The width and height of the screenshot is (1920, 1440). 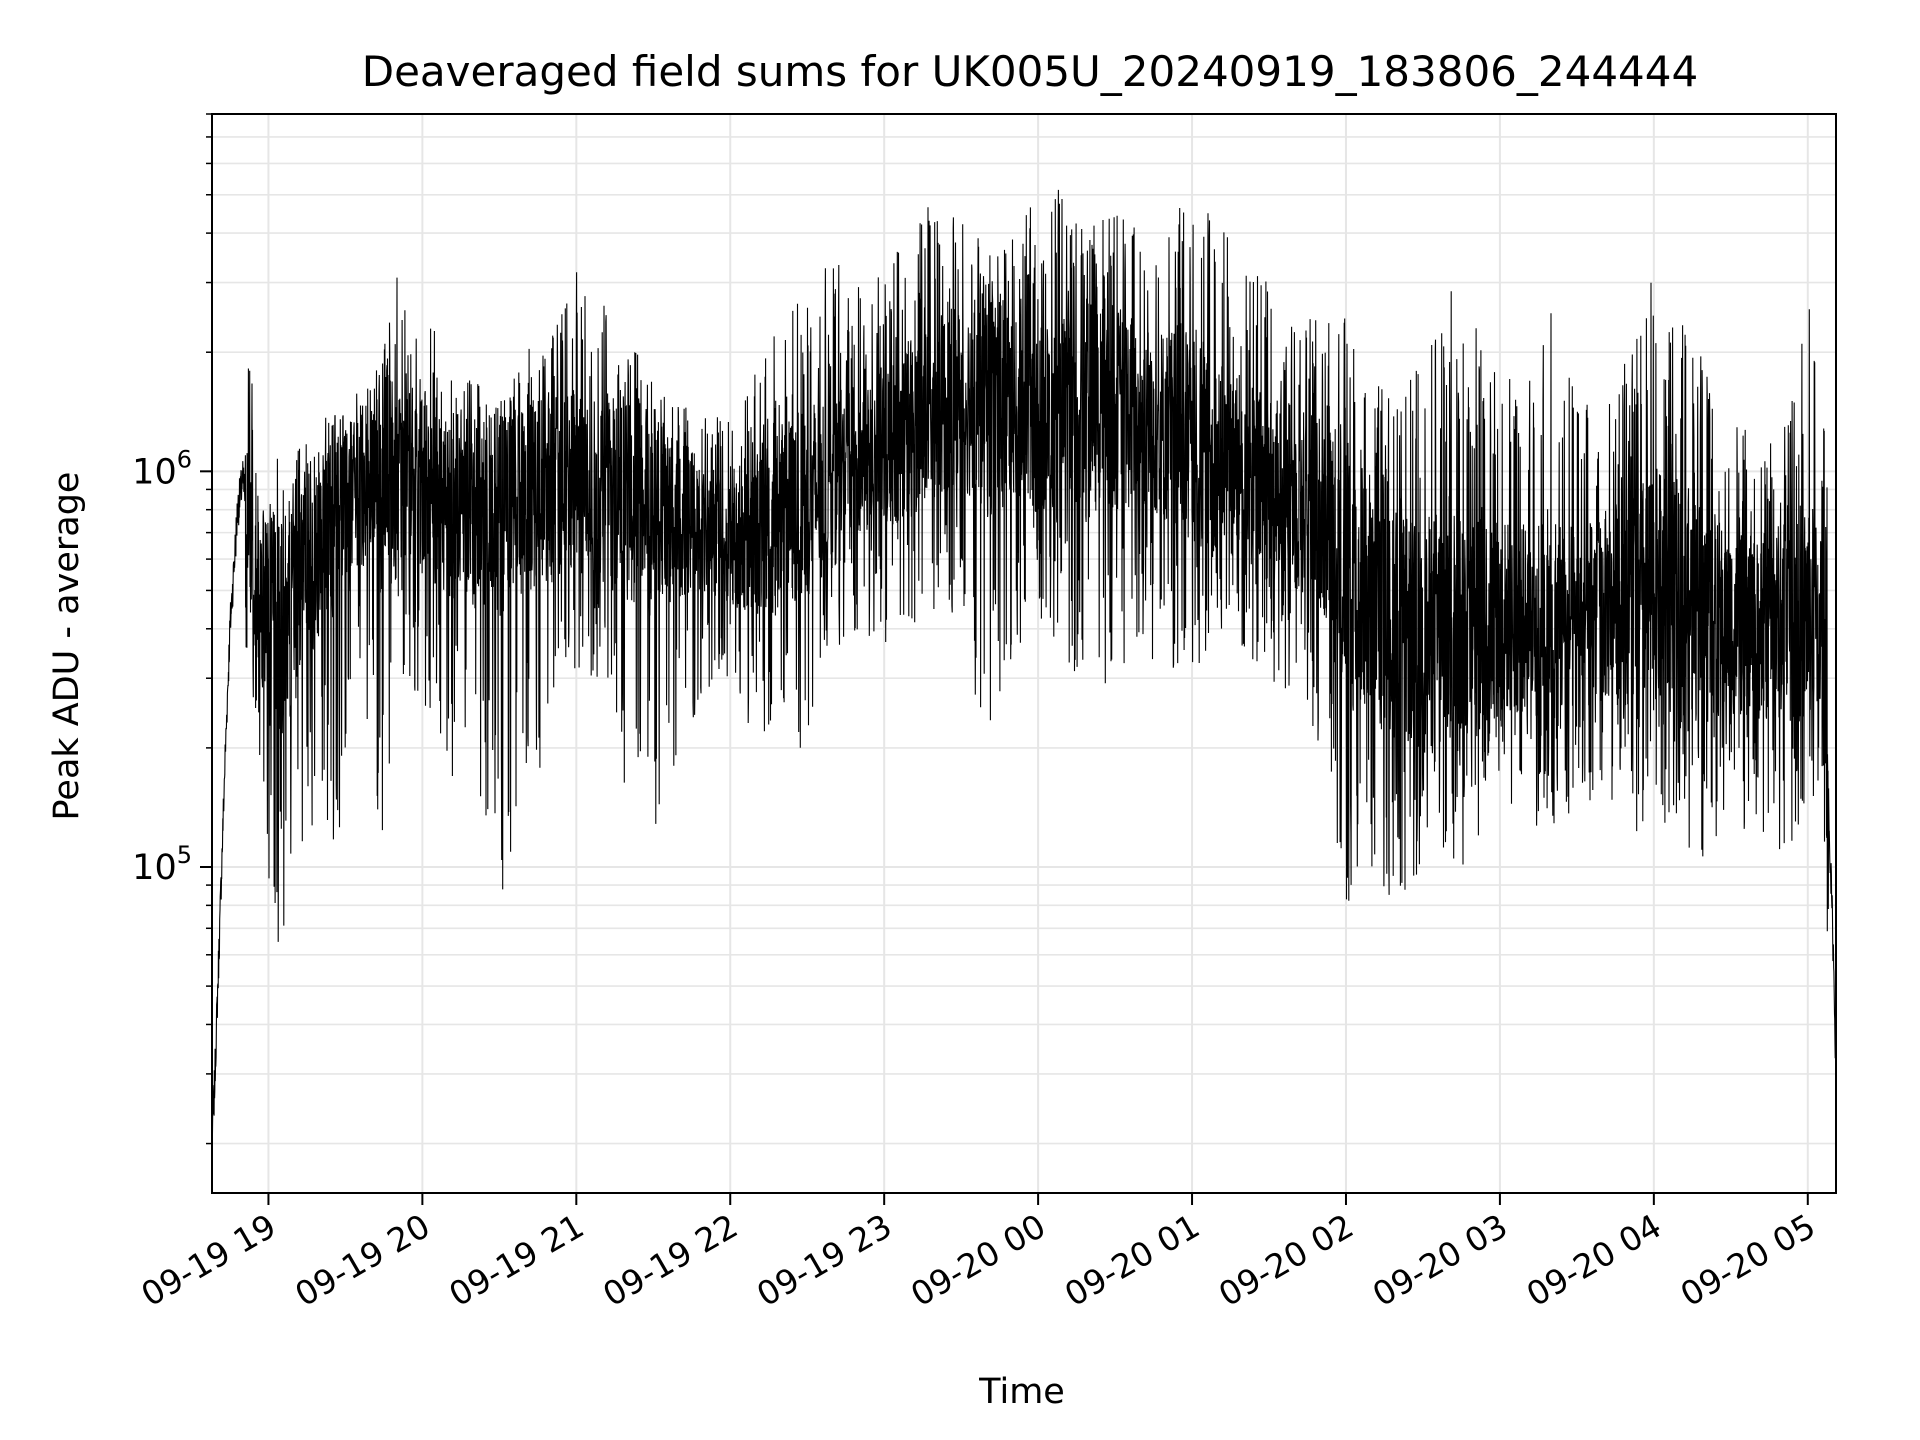 What do you see at coordinates (162, 468) in the screenshot?
I see `y-tick-label: 10⁶` at bounding box center [162, 468].